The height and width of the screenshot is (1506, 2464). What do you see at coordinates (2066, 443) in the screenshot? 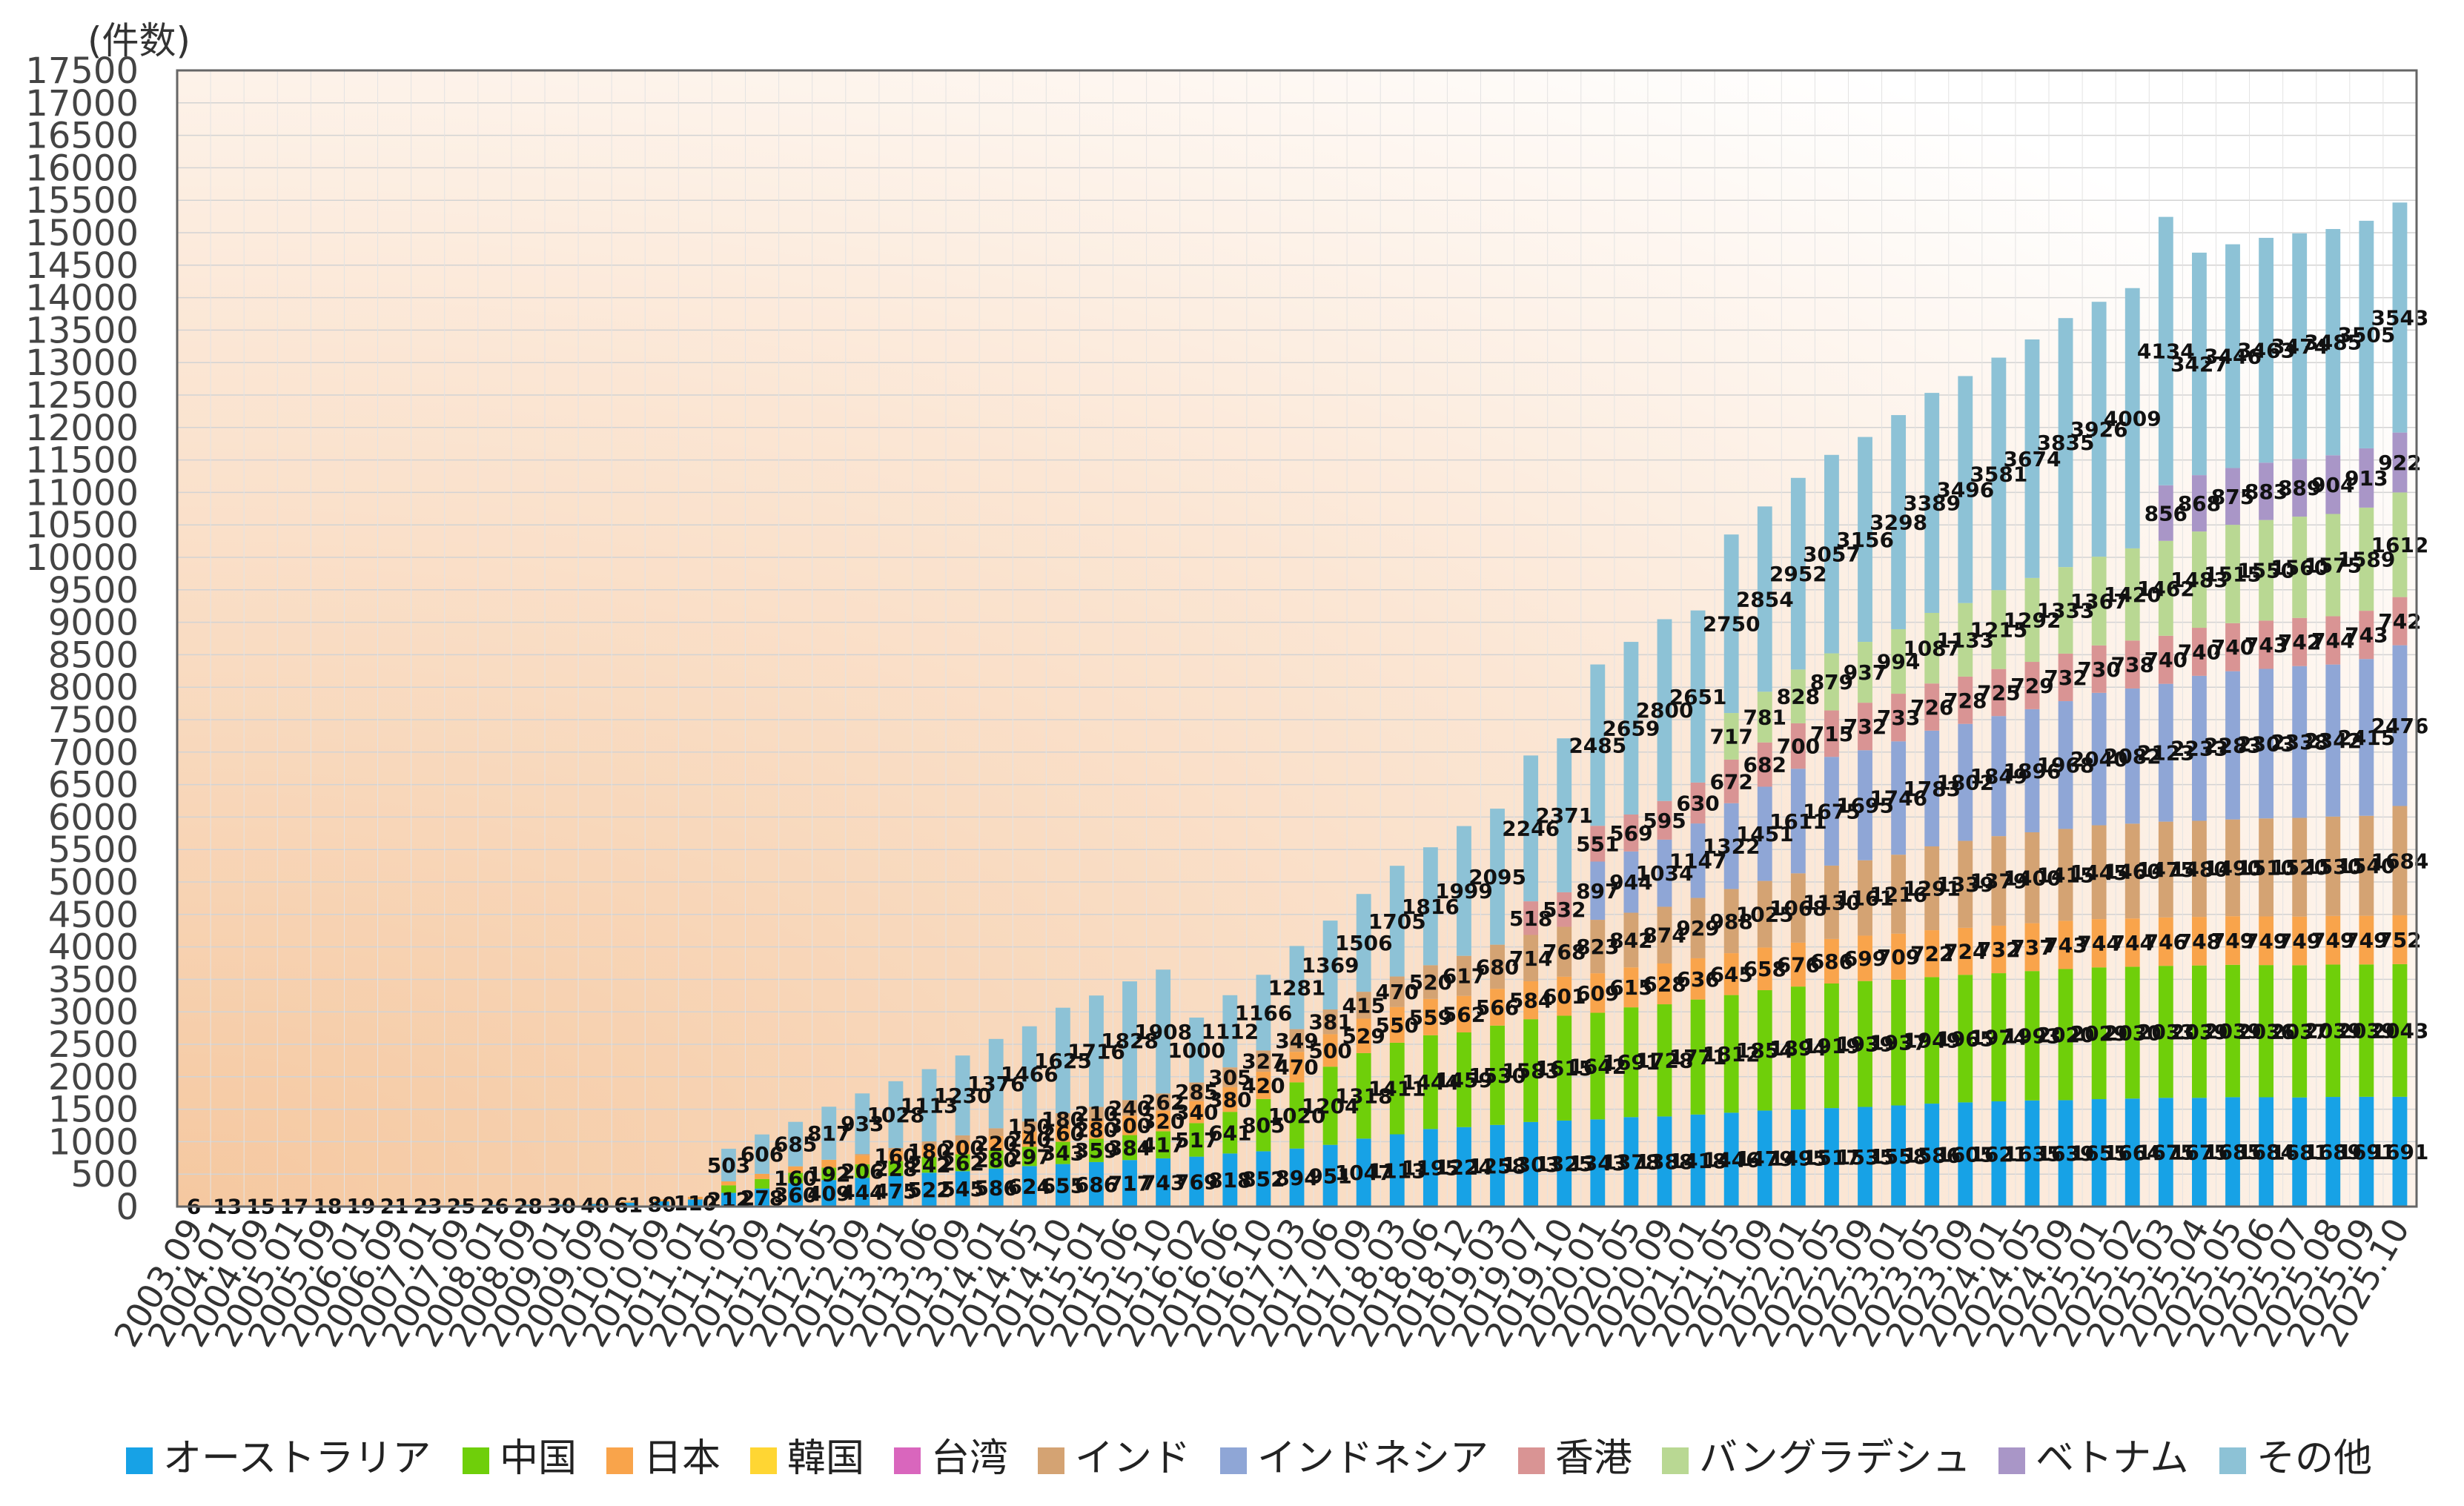
I see `data-label: 3835` at bounding box center [2066, 443].